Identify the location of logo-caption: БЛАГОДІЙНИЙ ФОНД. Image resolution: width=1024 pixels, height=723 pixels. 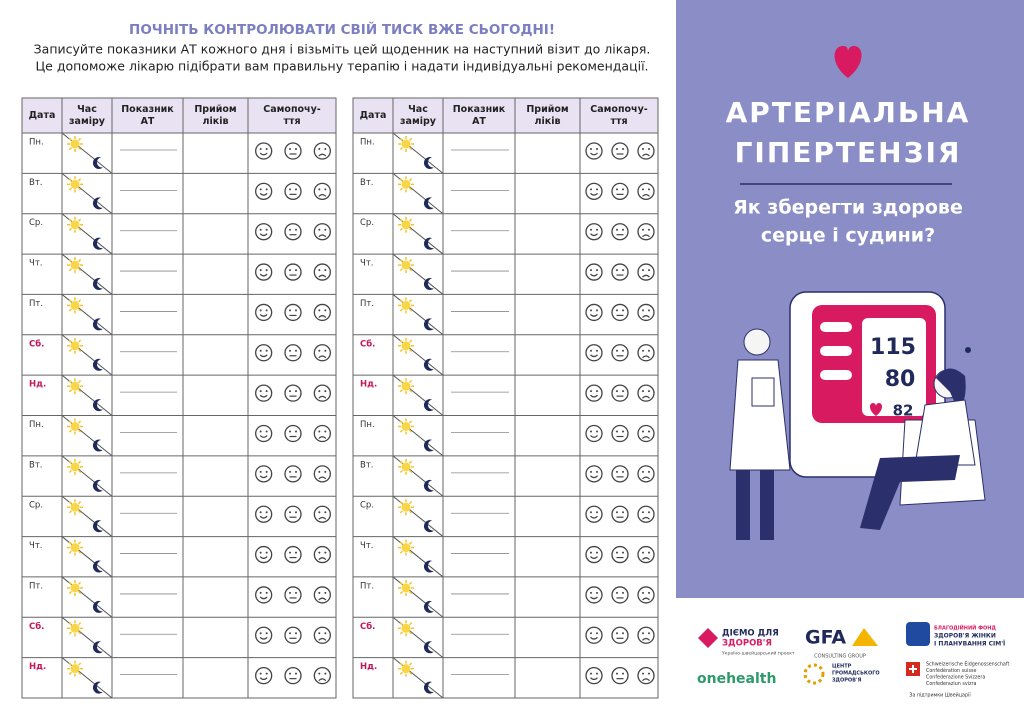
(965, 628).